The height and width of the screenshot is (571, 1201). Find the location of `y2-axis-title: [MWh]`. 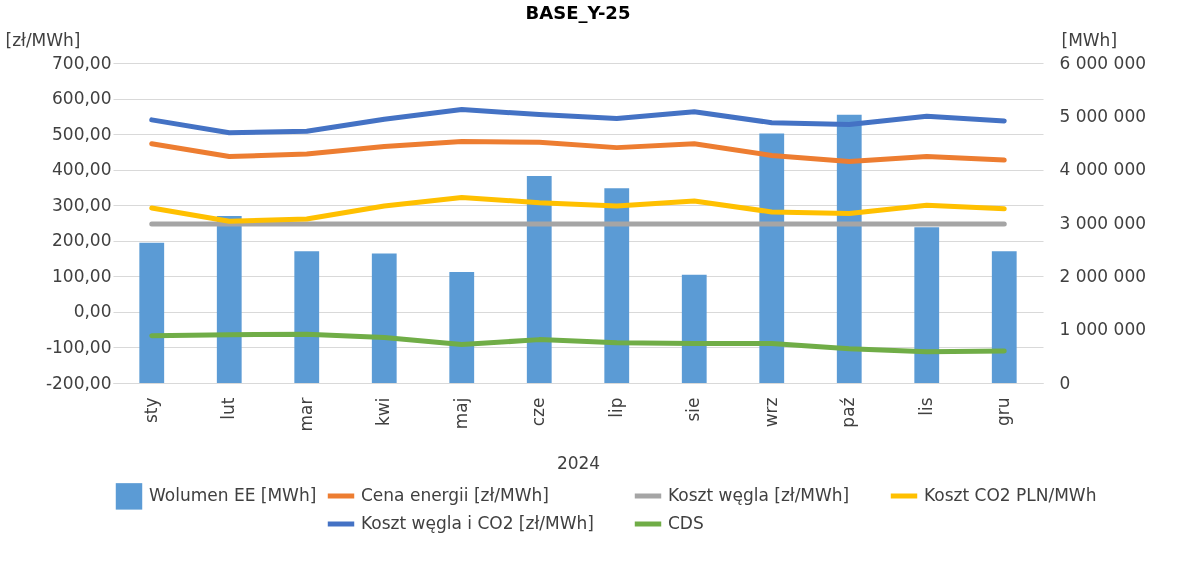

y2-axis-title: [MWh] is located at coordinates (1089, 39).